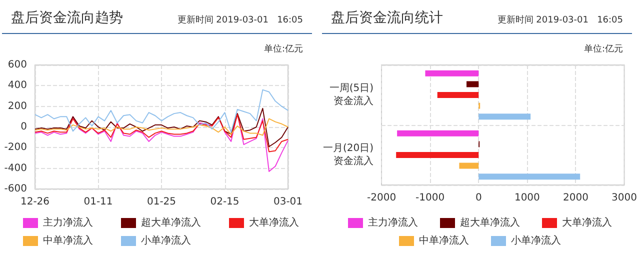  Describe the element at coordinates (17, 106) in the screenshot. I see `y-tick-label: 200` at that location.